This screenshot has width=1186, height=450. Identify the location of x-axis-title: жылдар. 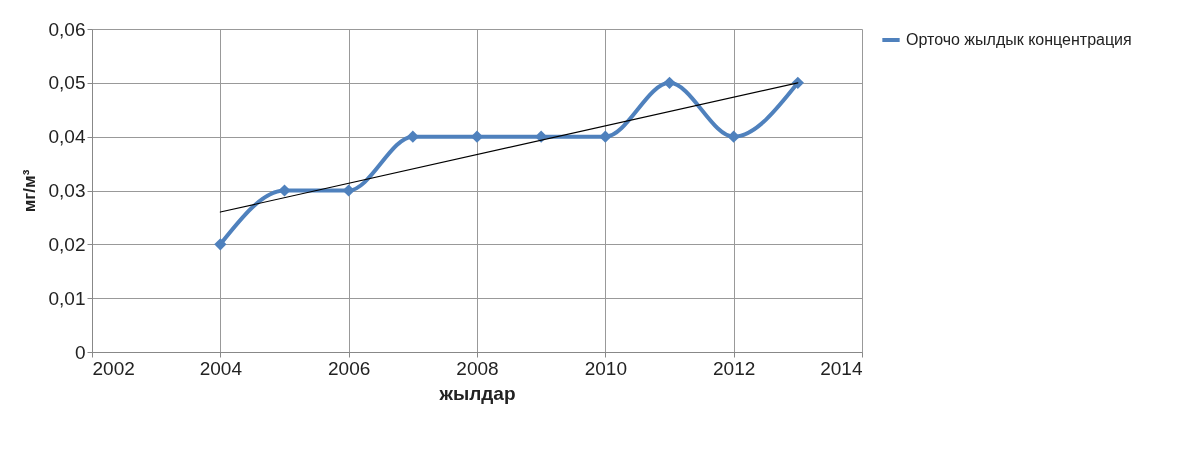
(477, 393).